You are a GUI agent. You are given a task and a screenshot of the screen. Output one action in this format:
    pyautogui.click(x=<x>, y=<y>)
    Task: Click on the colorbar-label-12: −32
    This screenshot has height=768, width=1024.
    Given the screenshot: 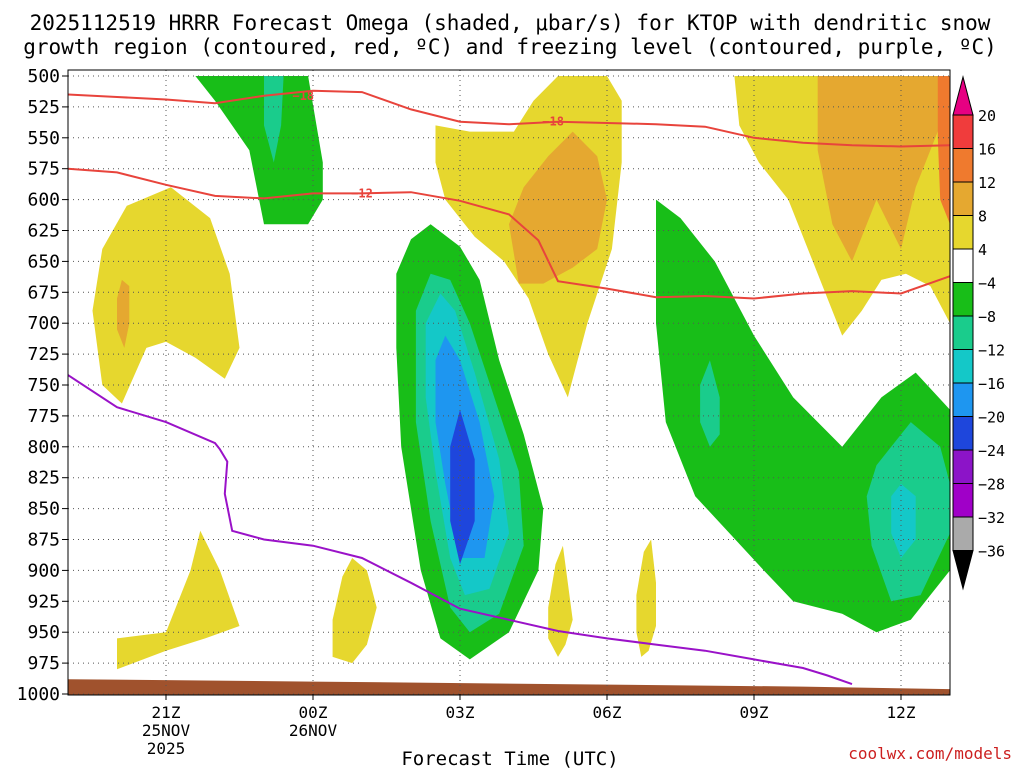 What is the action you would take?
    pyautogui.click(x=991, y=518)
    